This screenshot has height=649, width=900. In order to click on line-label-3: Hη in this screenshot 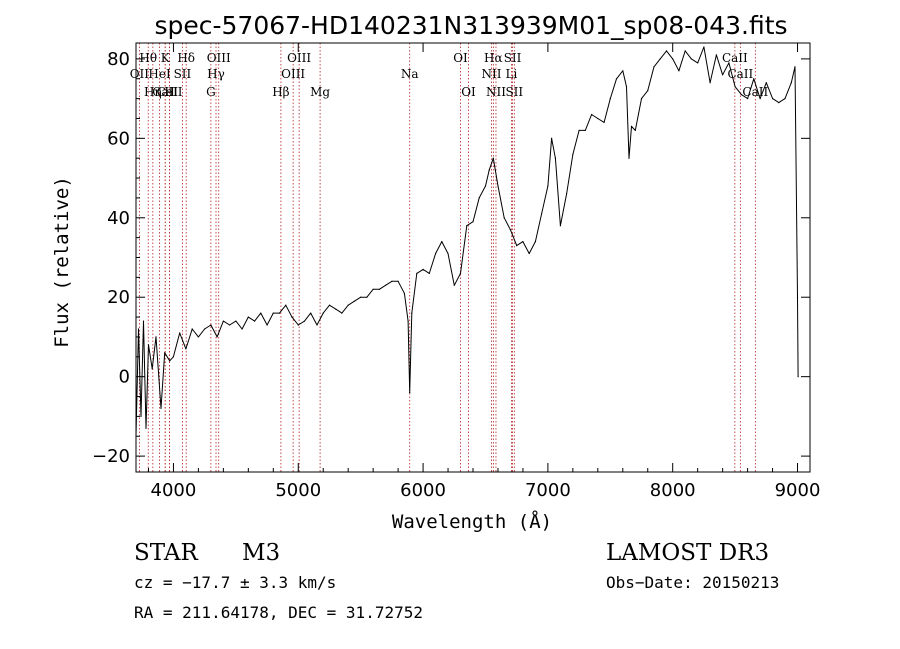, I will do `click(153, 92)`.